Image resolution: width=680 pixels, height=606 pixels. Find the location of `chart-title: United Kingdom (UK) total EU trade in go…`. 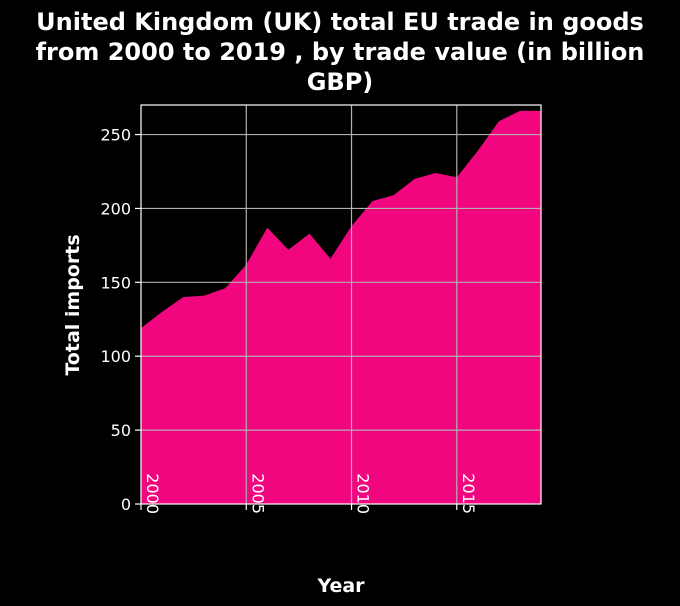

chart-title: United Kingdom (UK) total EU trade in go… is located at coordinates (340, 52).